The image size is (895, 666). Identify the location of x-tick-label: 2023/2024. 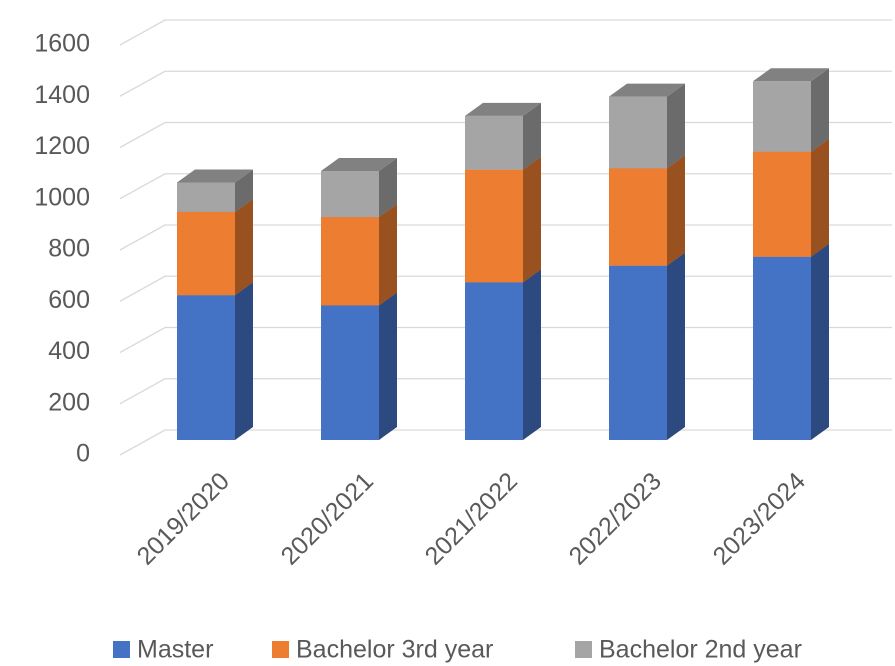
(759, 518).